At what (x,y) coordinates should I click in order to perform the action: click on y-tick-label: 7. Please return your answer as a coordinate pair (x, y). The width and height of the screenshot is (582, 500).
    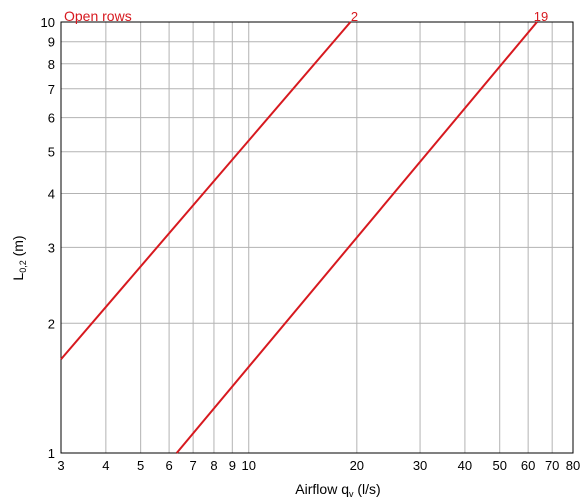
    Looking at the image, I should click on (51, 89).